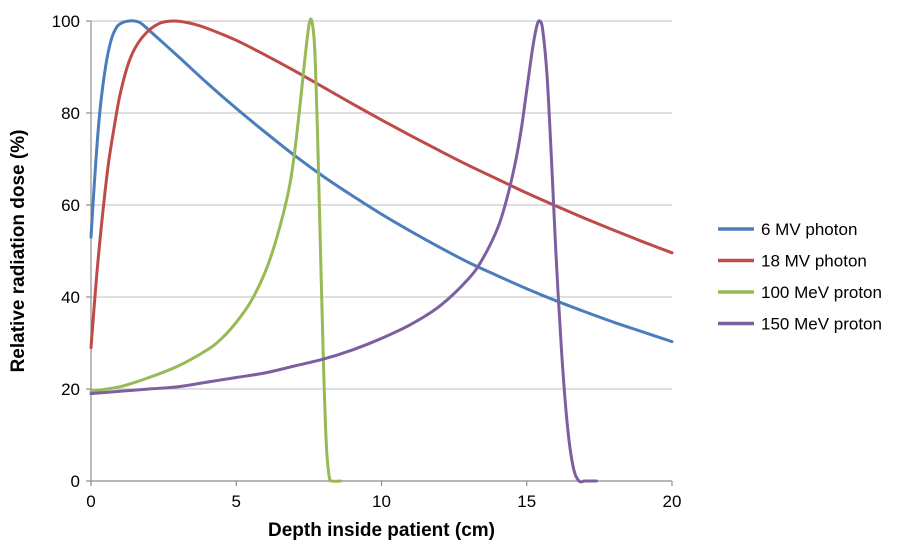 Image resolution: width=915 pixels, height=548 pixels. I want to click on legend-label: 6 MV photon, so click(809, 229).